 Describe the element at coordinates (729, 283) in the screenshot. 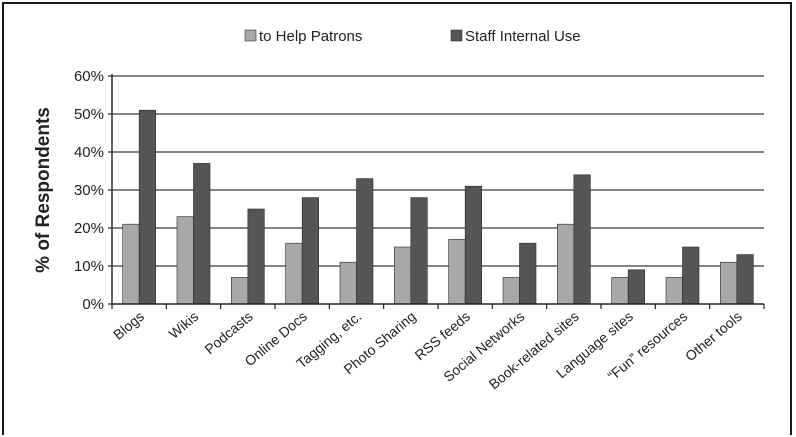

I see `bar-to-help-patrons-other-tools` at that location.